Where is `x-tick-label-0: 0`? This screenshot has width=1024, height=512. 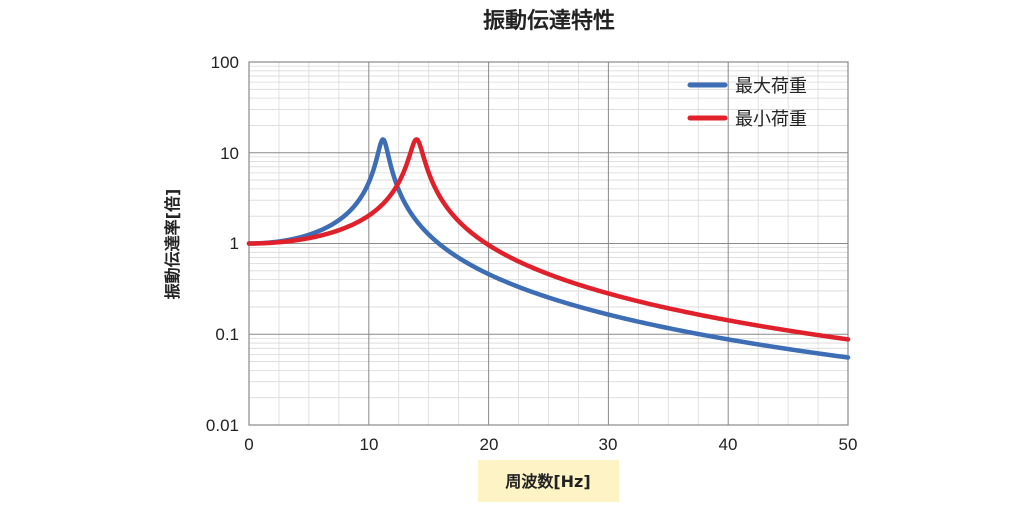 x-tick-label-0: 0 is located at coordinates (248, 444).